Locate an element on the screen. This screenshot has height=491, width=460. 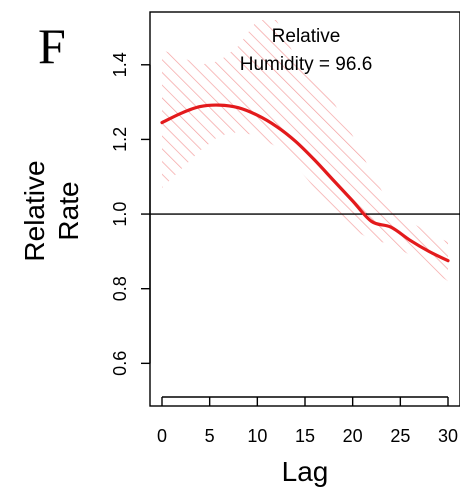
y-axis: 0.6 0.8 1.0 1.2 1.4 is located at coordinates (130, 214).